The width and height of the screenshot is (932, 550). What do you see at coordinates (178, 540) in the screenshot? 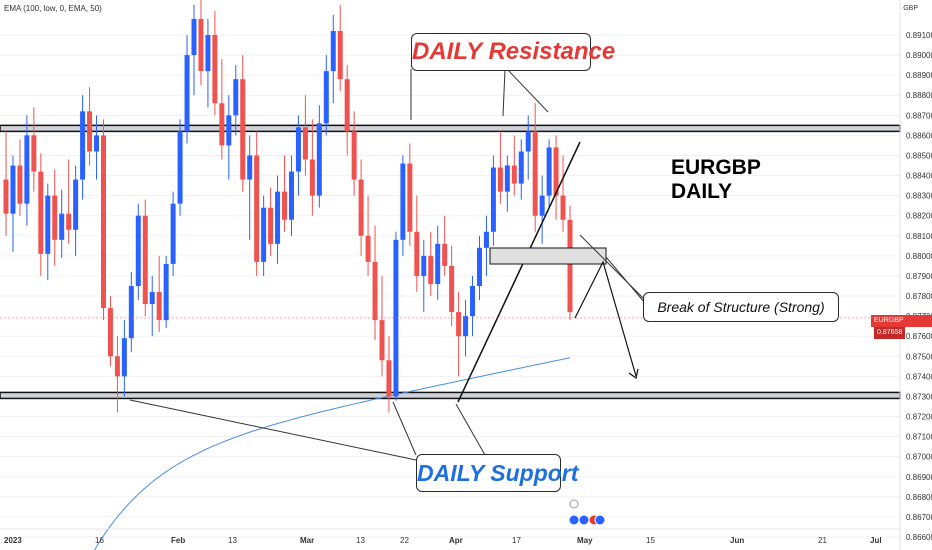
I see `x-tick-label: Feb` at bounding box center [178, 540].